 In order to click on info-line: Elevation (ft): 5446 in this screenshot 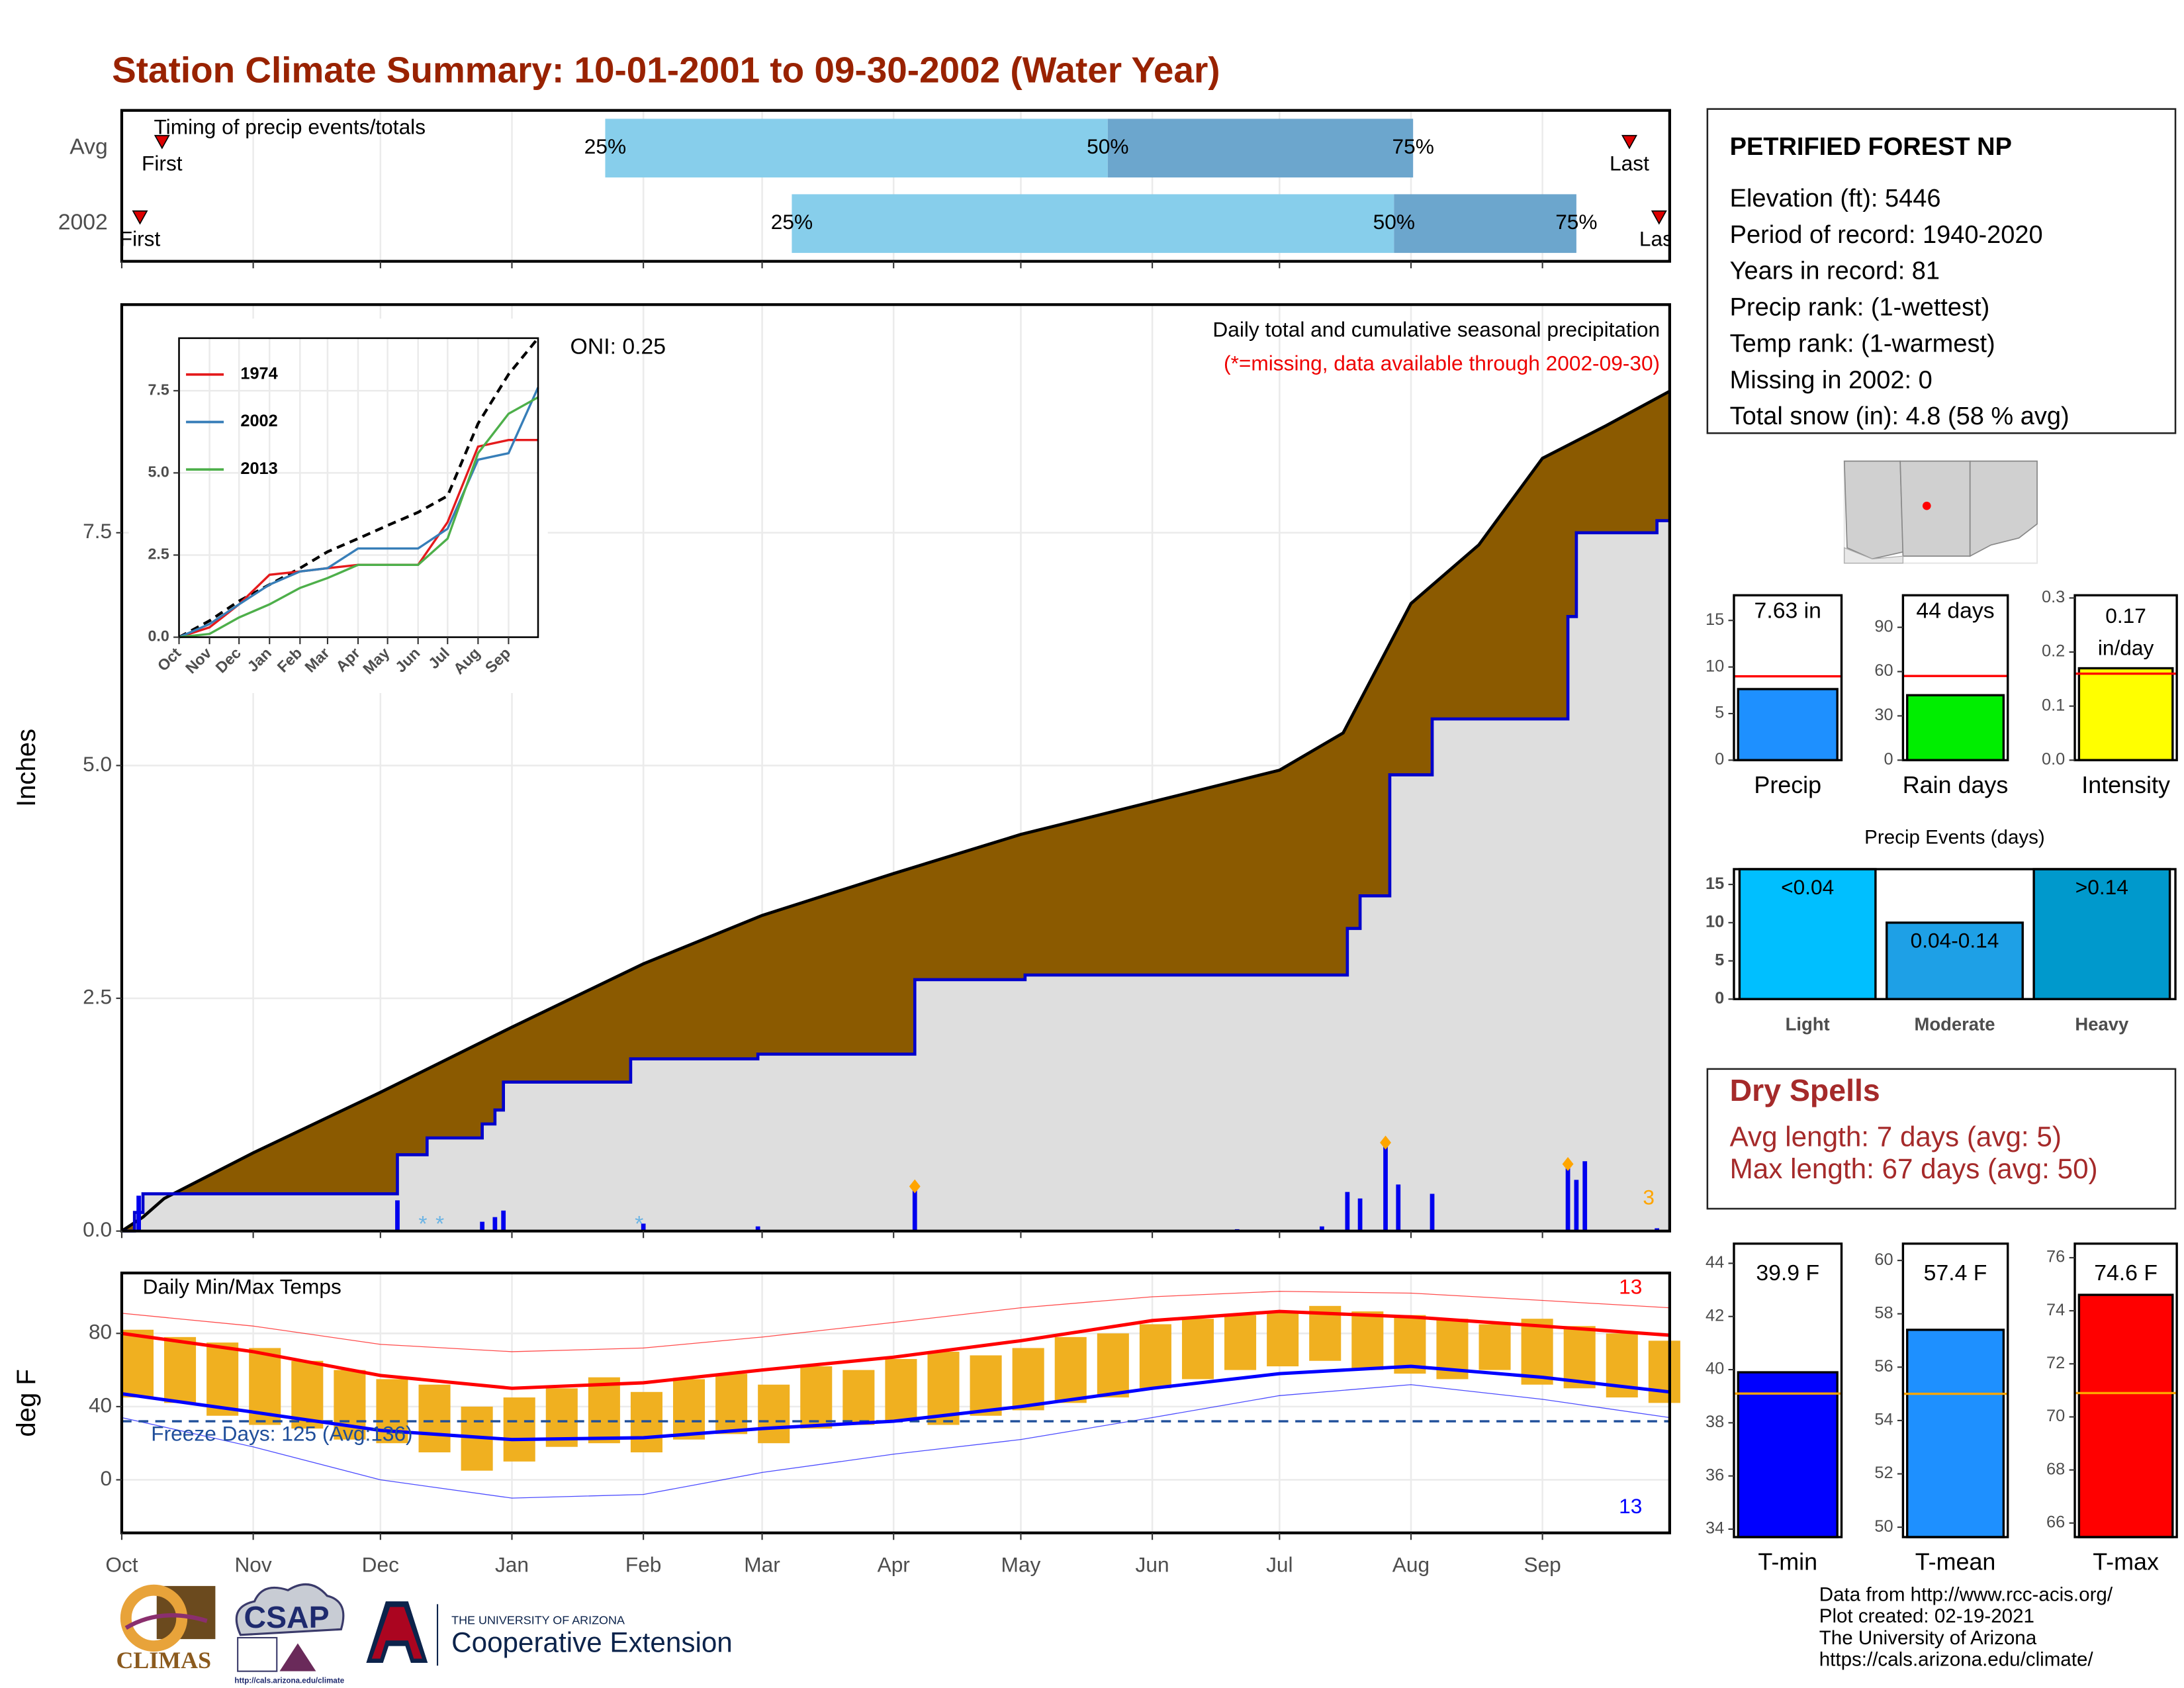, I will do `click(1835, 198)`.